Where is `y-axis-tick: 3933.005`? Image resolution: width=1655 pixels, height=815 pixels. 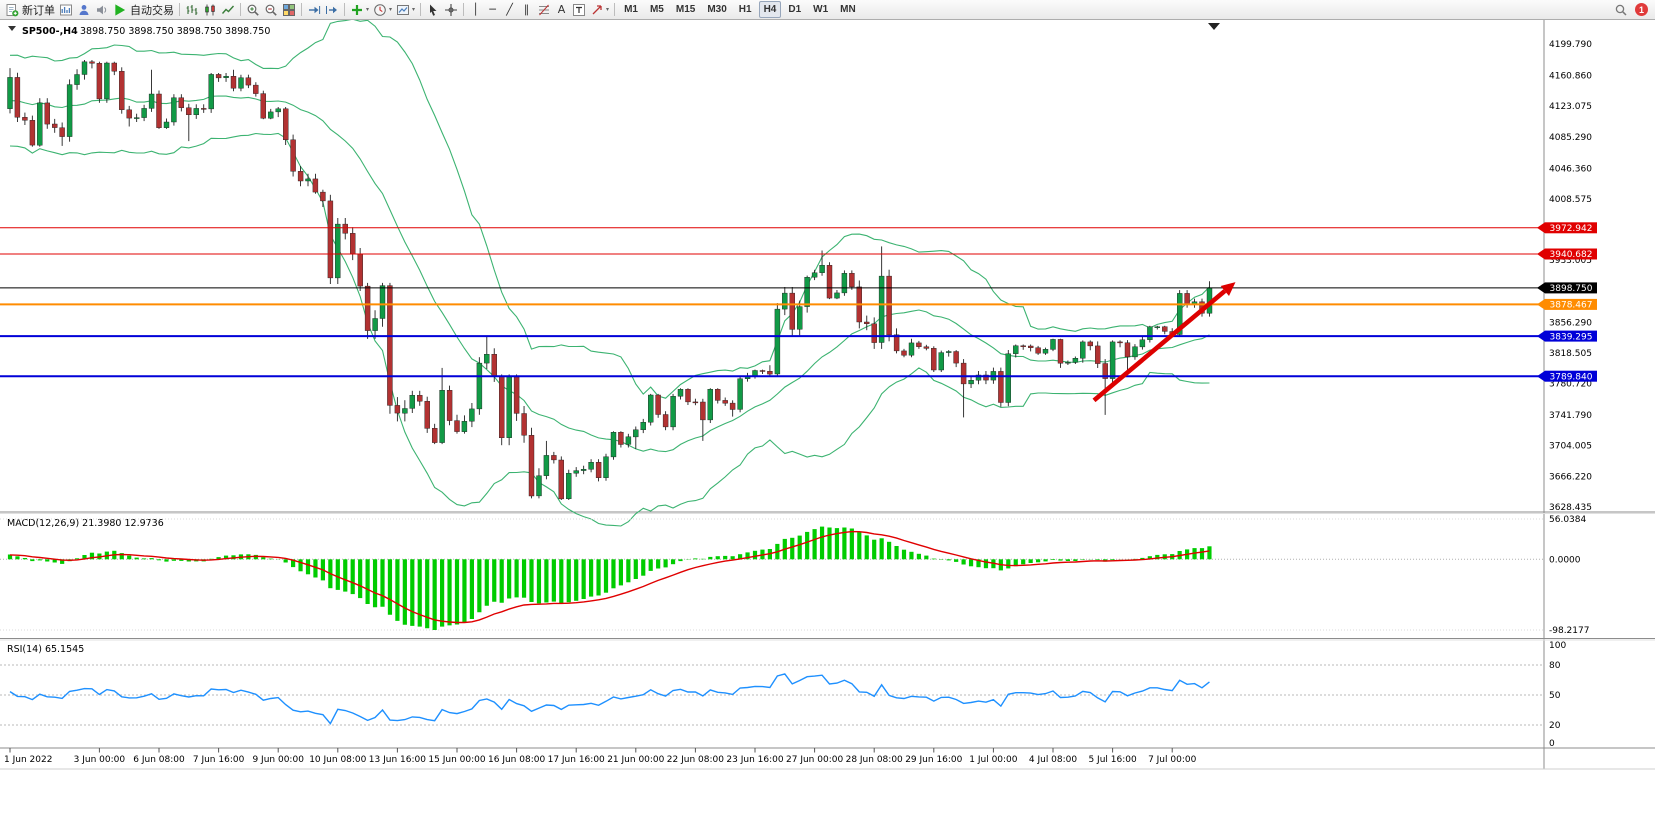 y-axis-tick: 3933.005 is located at coordinates (1570, 261).